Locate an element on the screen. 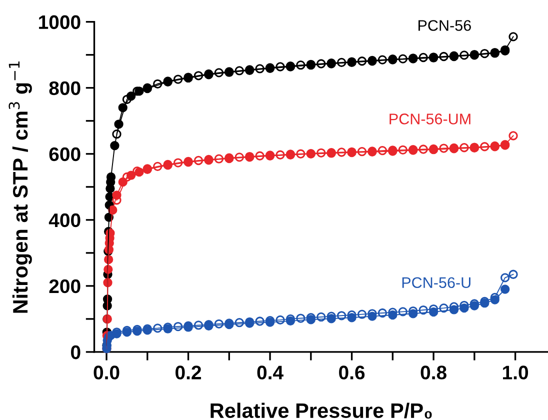  series-label: PCN-56-U is located at coordinates (436, 282).